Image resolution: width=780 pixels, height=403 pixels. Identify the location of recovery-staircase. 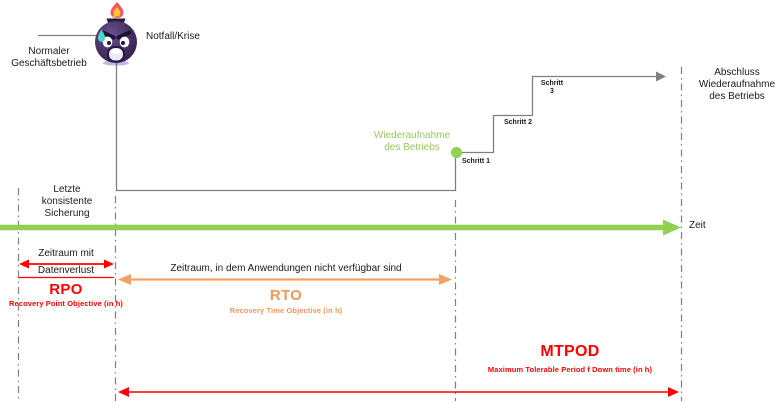
(556, 114).